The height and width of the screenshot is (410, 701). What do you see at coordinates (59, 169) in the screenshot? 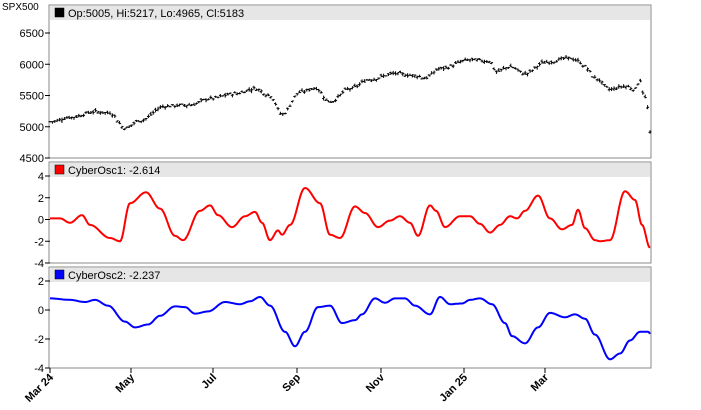
I see `osc1-legend-swatch` at bounding box center [59, 169].